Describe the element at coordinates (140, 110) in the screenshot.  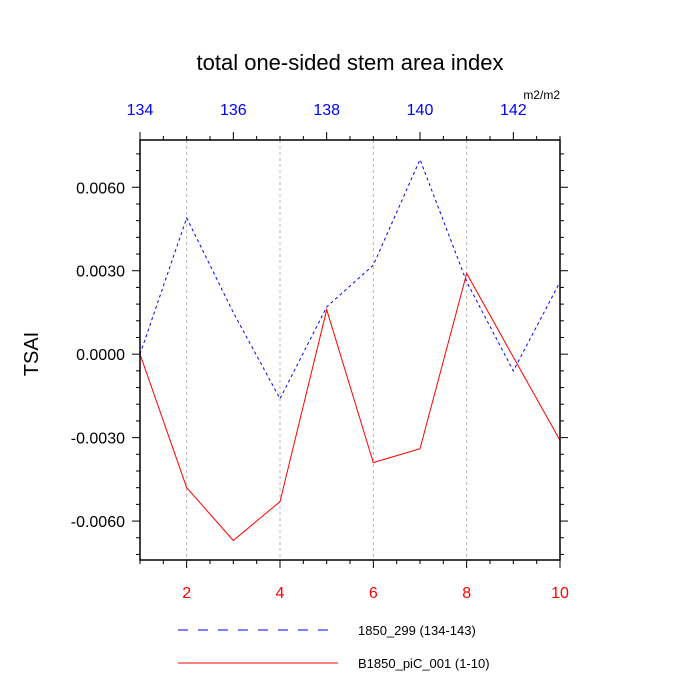
I see `x-tick-label-top: 134` at that location.